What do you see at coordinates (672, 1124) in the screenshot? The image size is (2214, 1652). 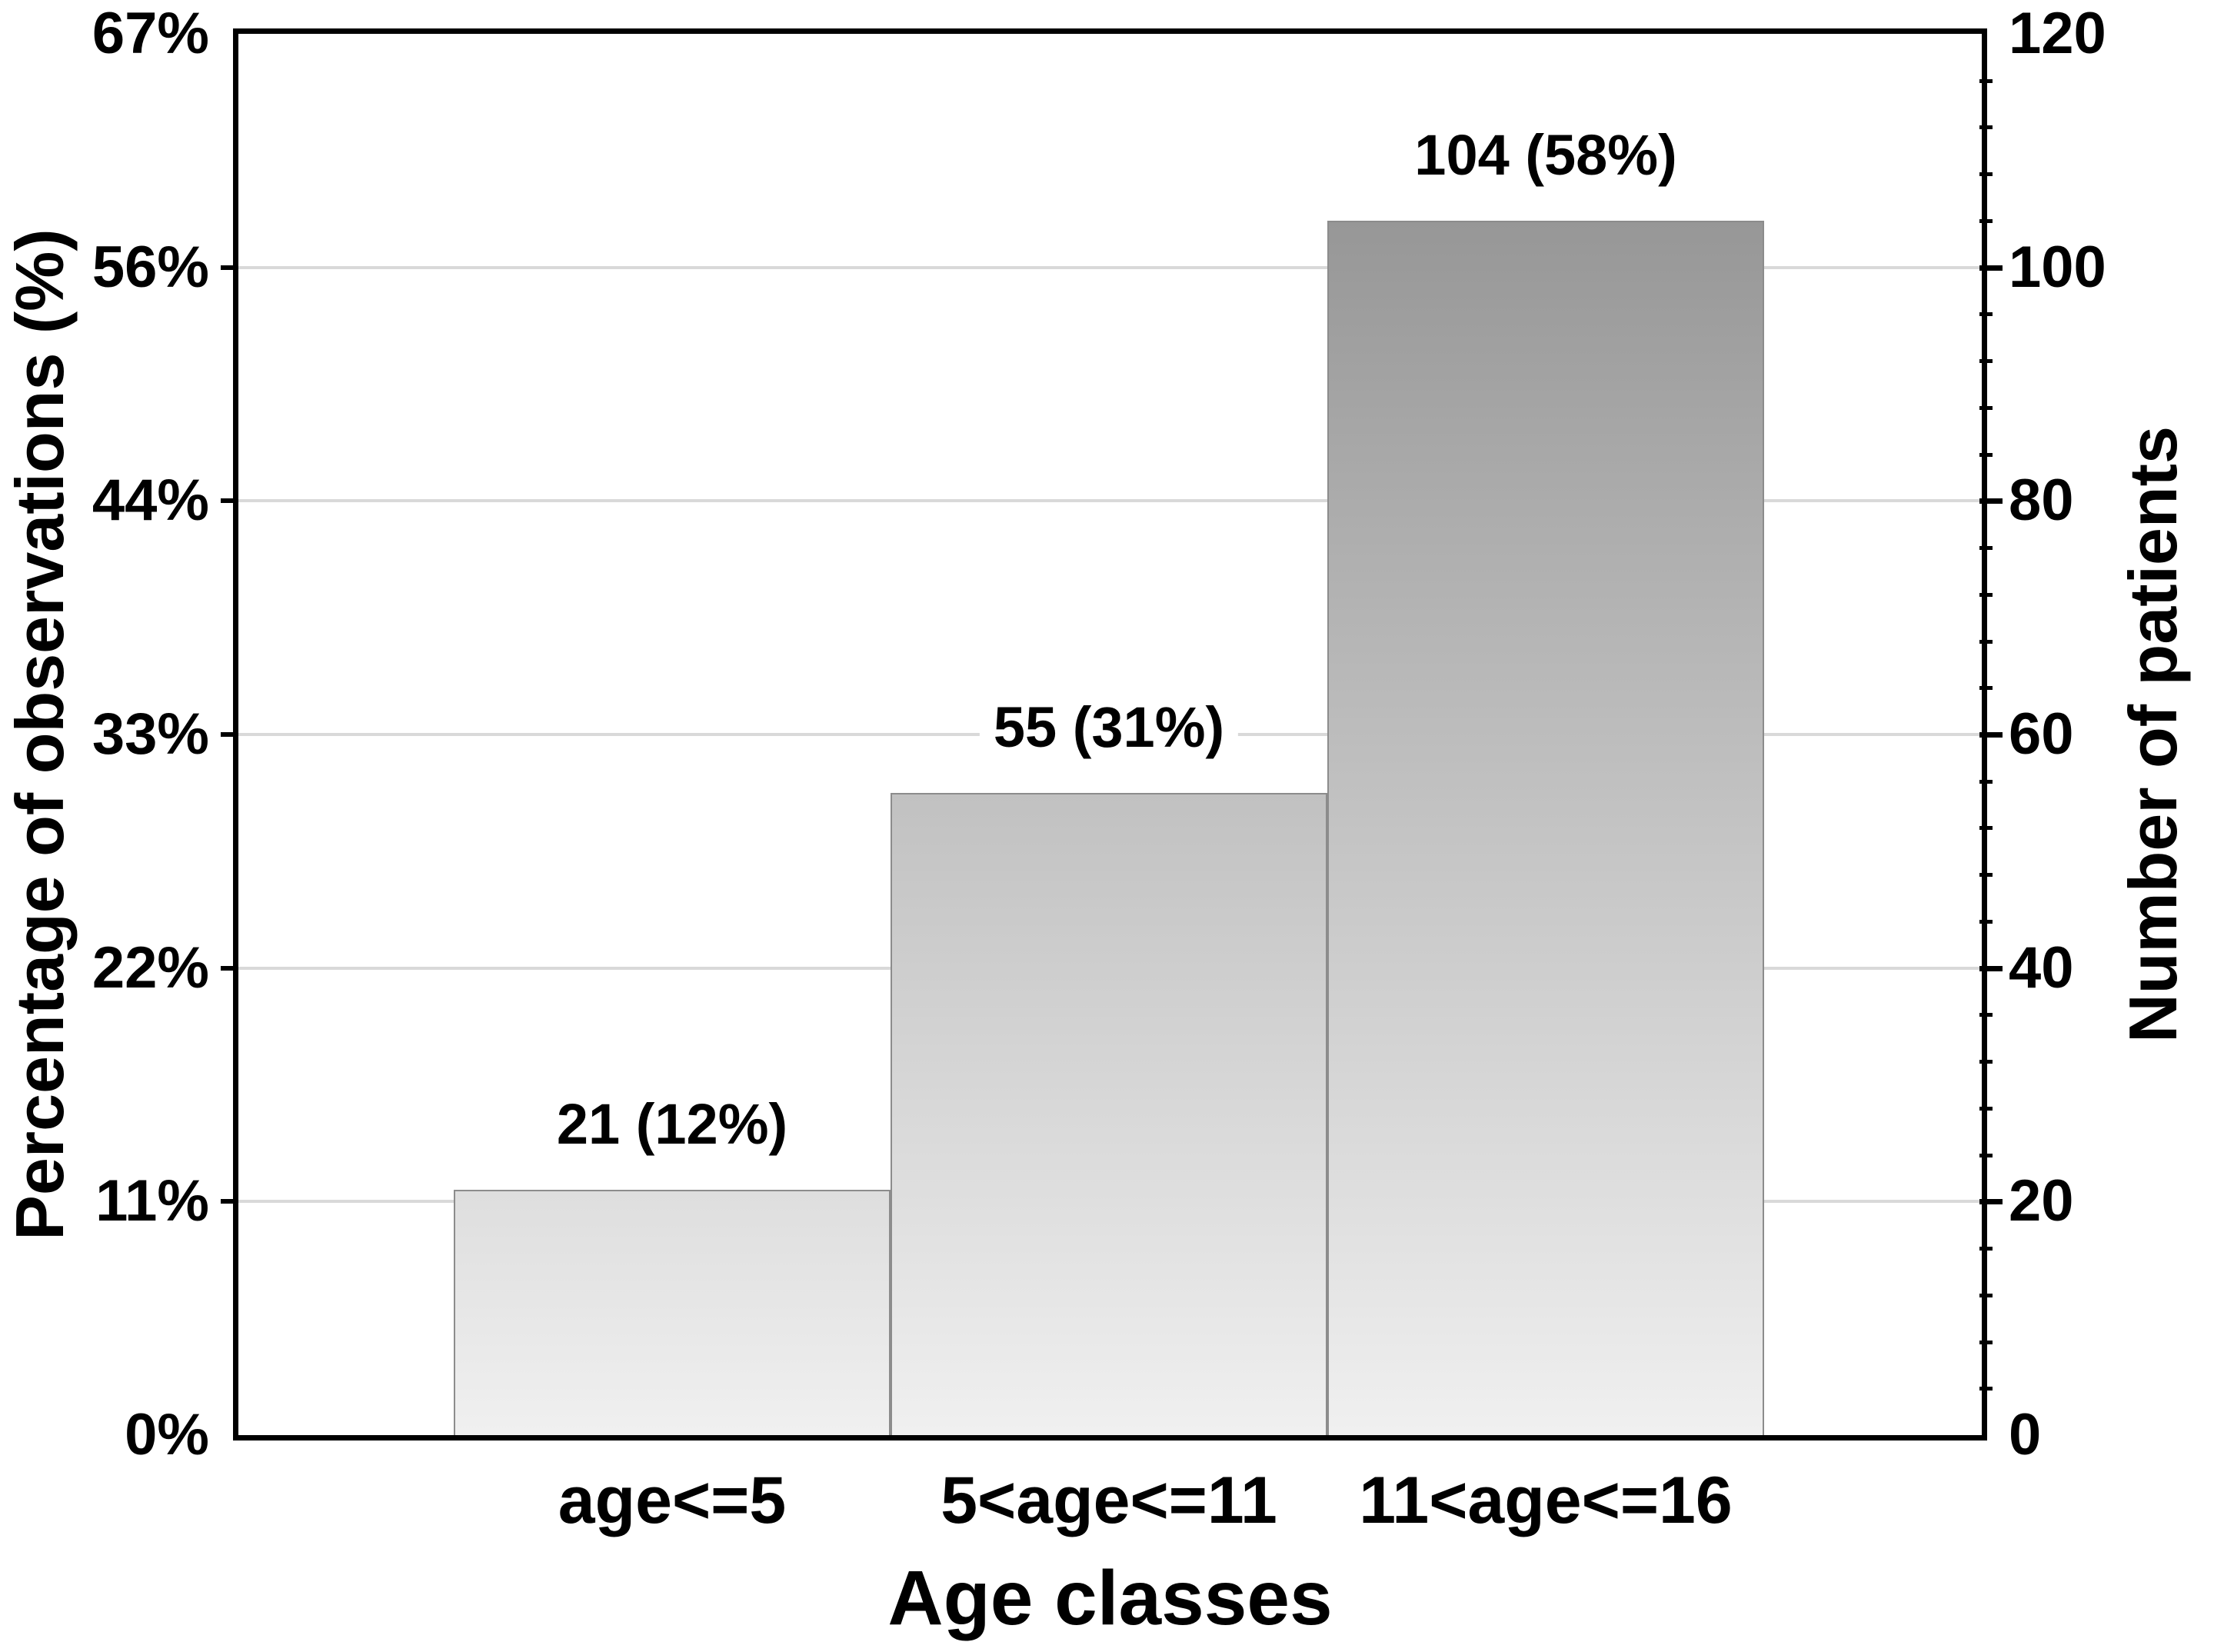 I see `bar-value-label-1: 21 (12%)` at bounding box center [672, 1124].